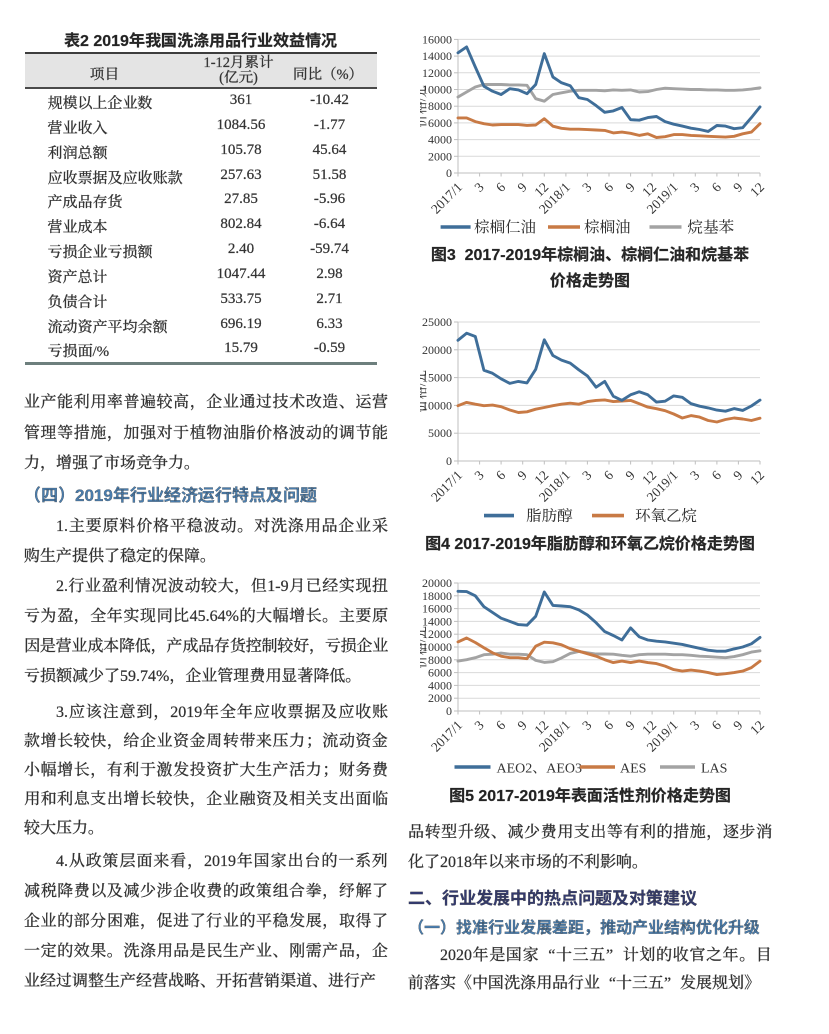  Describe the element at coordinates (540, 769) in the screenshot. I see `svg-text: AEO2、AEO3` at that location.